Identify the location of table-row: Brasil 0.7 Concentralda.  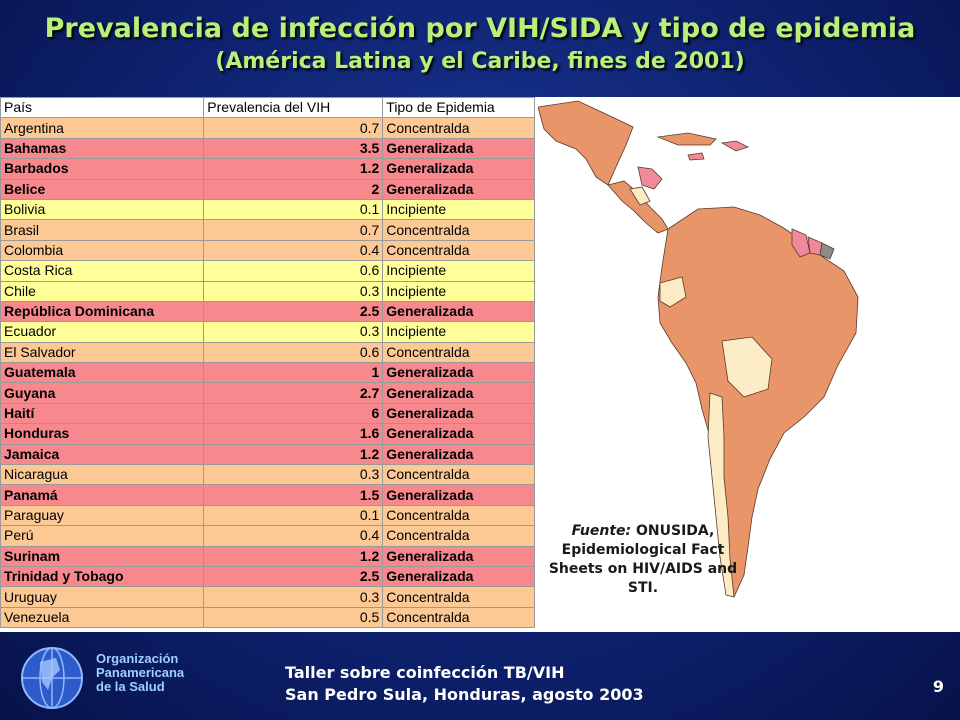
(267, 230).